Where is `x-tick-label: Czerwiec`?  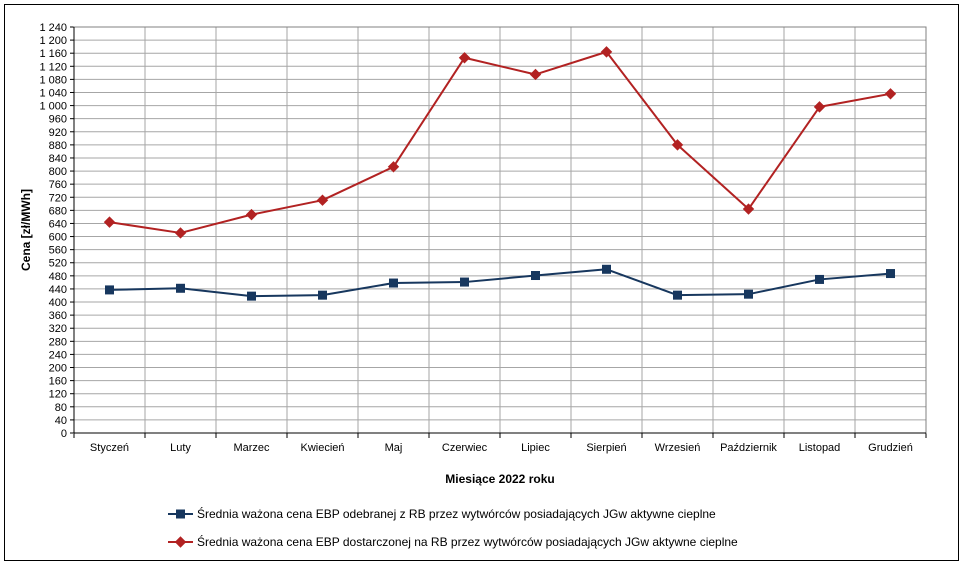
x-tick-label: Czerwiec is located at coordinates (465, 448).